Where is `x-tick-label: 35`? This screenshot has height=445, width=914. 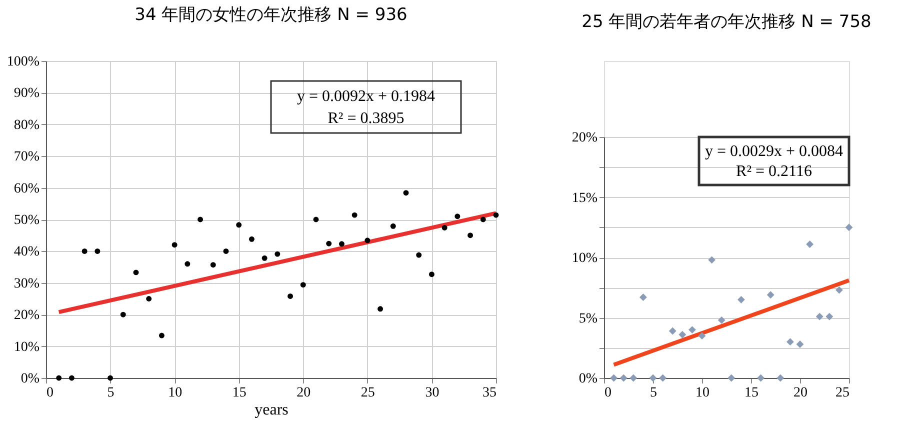 x-tick-label: 35 is located at coordinates (489, 393).